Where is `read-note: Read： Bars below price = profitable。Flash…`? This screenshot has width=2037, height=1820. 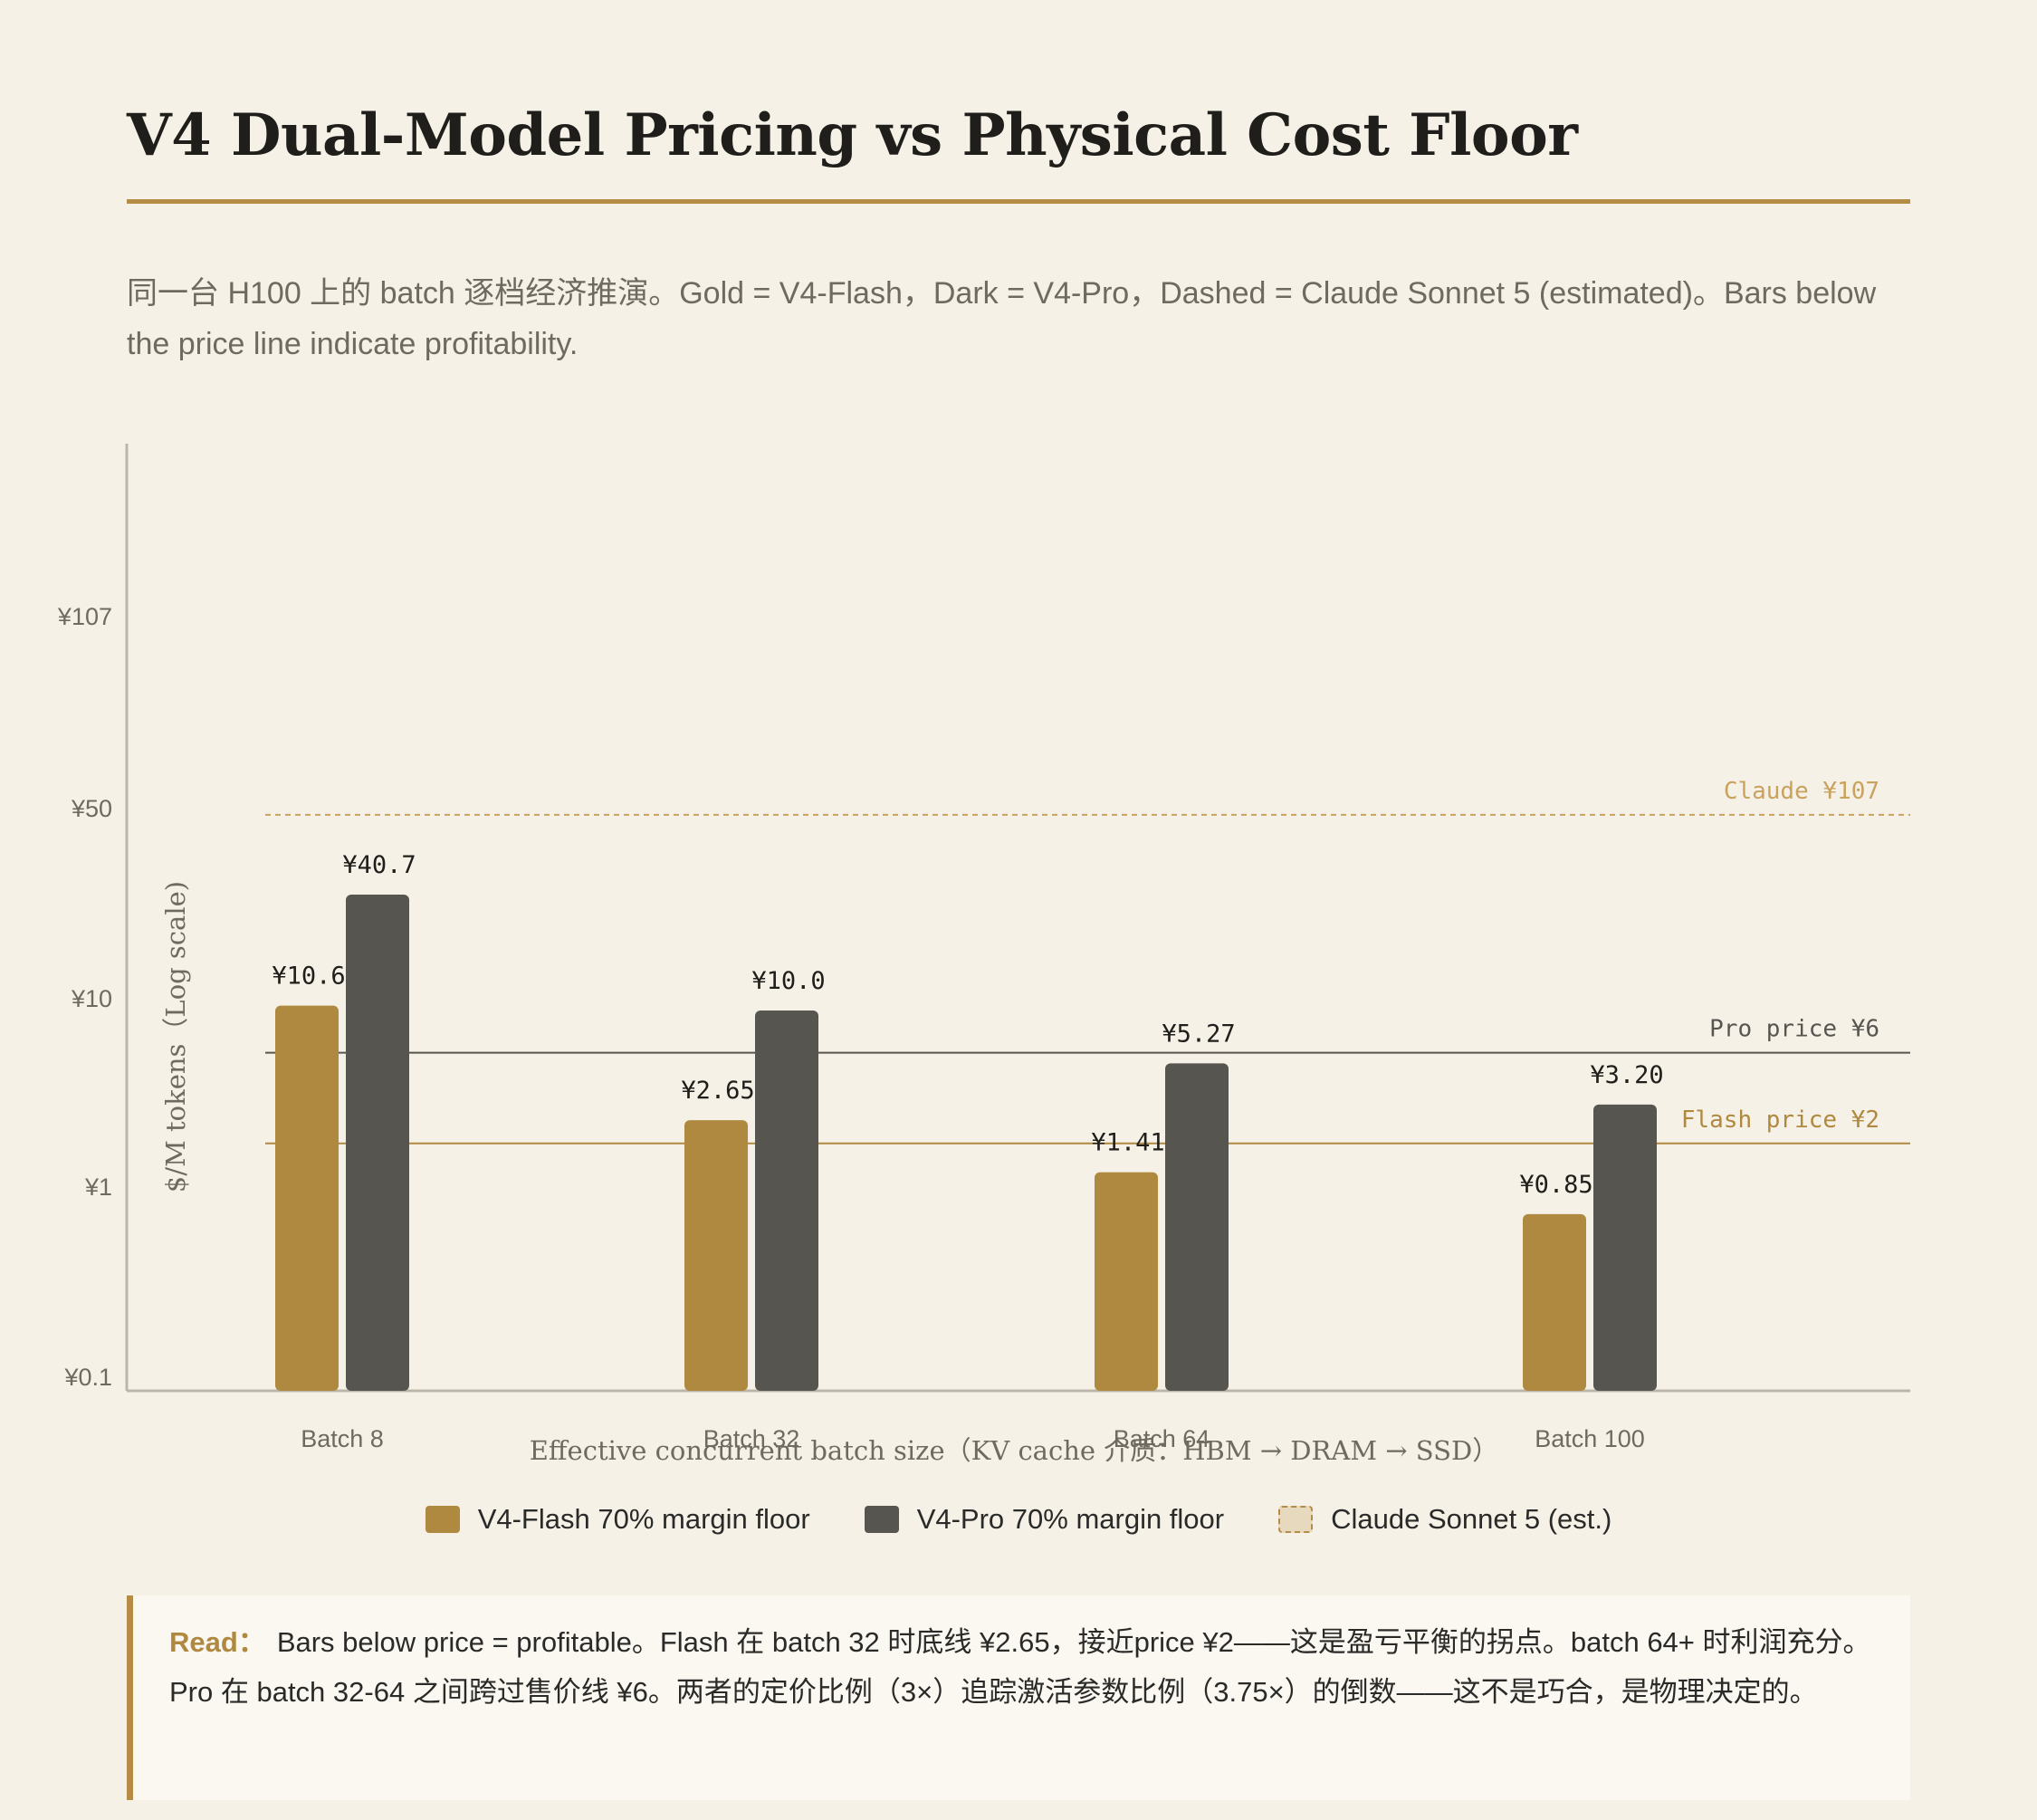
read-note: Read： Bars below price = profitable。Flash… is located at coordinates (1018, 1697).